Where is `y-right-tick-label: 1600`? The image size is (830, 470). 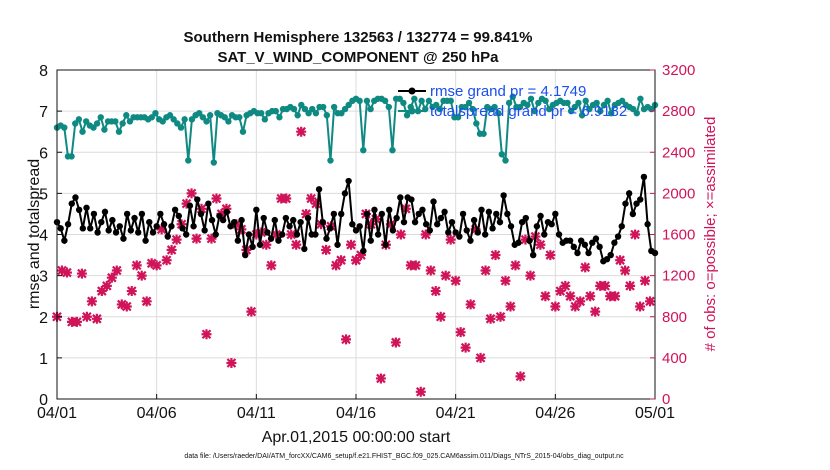 y-right-tick-label: 1600 is located at coordinates (678, 235).